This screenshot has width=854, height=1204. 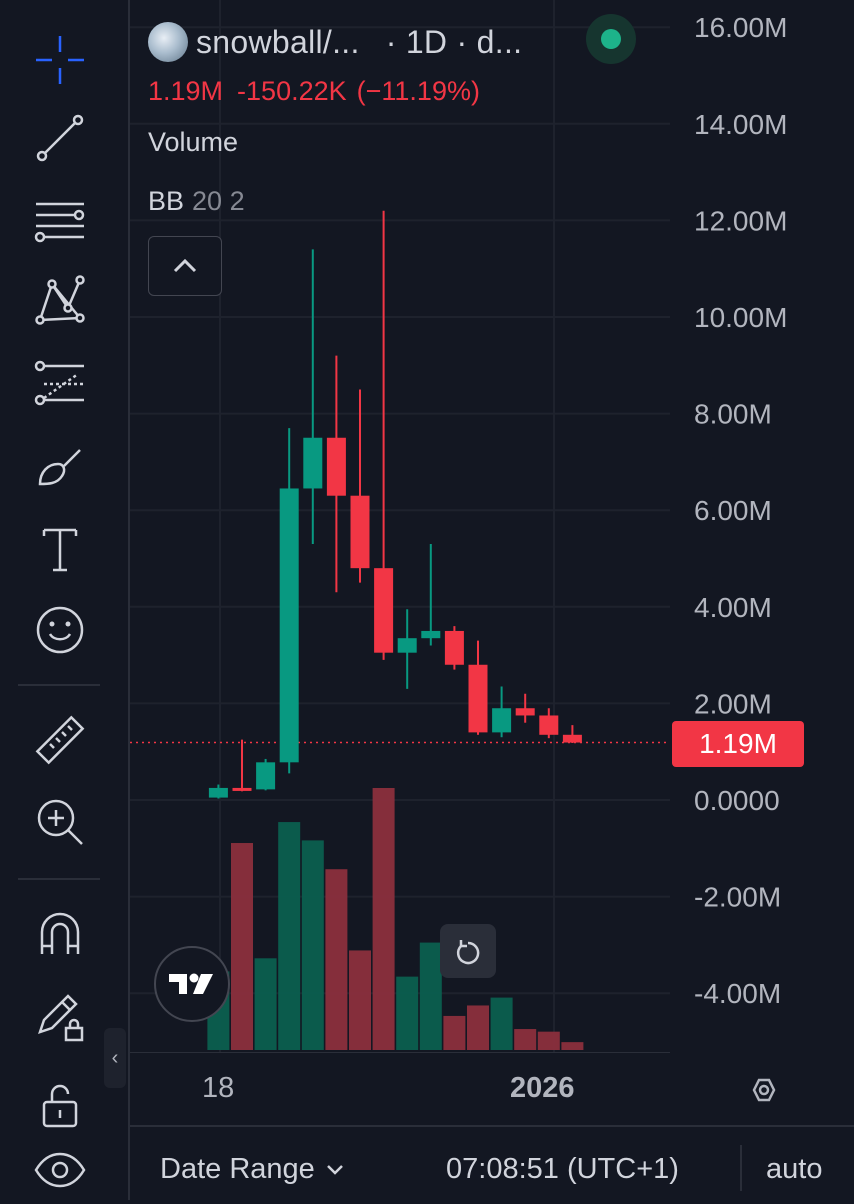 What do you see at coordinates (168, 42) in the screenshot?
I see `symbol-logo` at bounding box center [168, 42].